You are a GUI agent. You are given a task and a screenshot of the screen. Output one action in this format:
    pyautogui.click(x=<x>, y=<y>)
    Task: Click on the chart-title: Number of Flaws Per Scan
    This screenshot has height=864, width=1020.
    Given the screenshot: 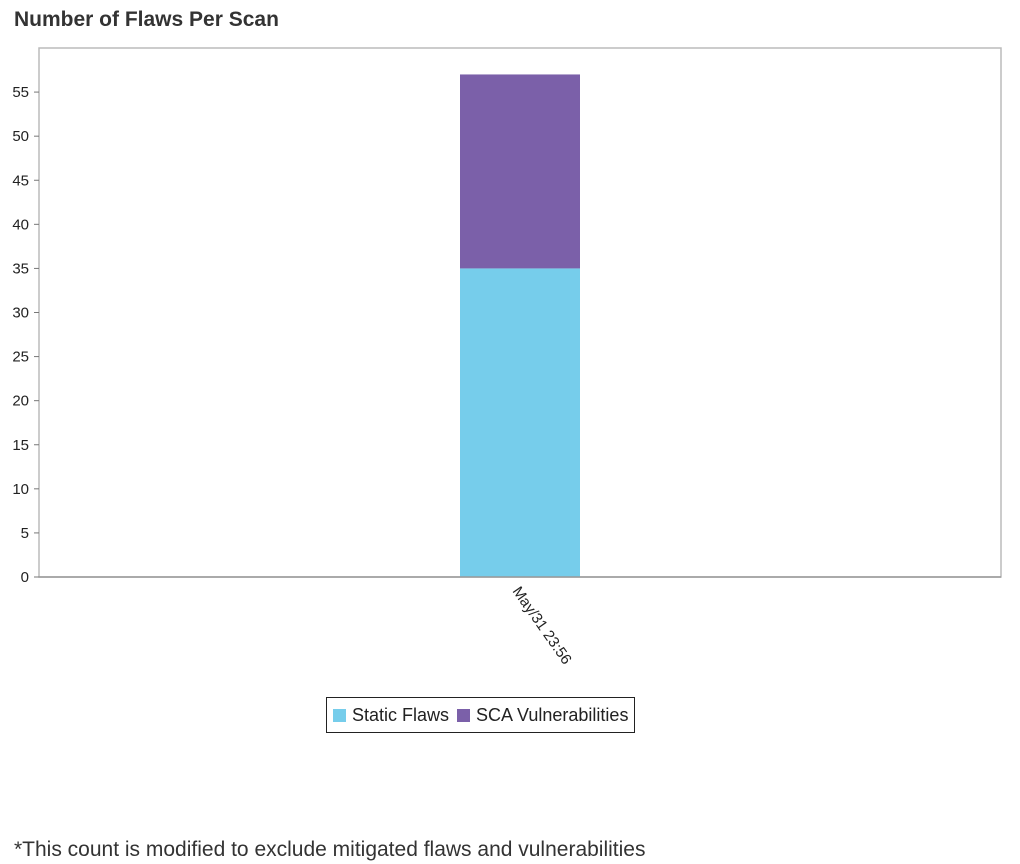 What is the action you would take?
    pyautogui.click(x=146, y=19)
    